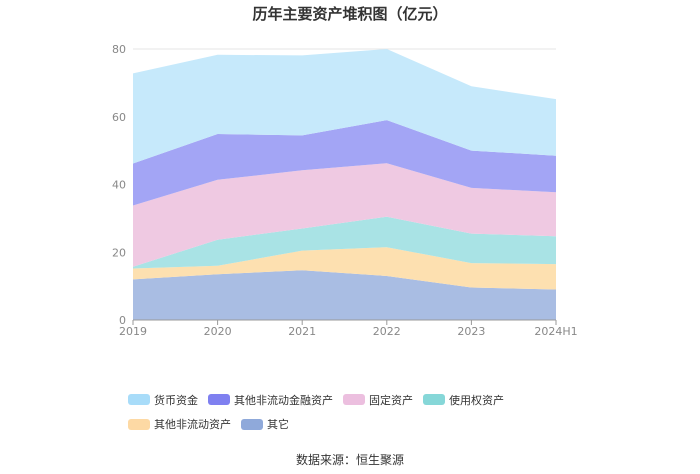 The height and width of the screenshot is (474, 700). What do you see at coordinates (119, 49) in the screenshot?
I see `y-tick-label: 80` at bounding box center [119, 49].